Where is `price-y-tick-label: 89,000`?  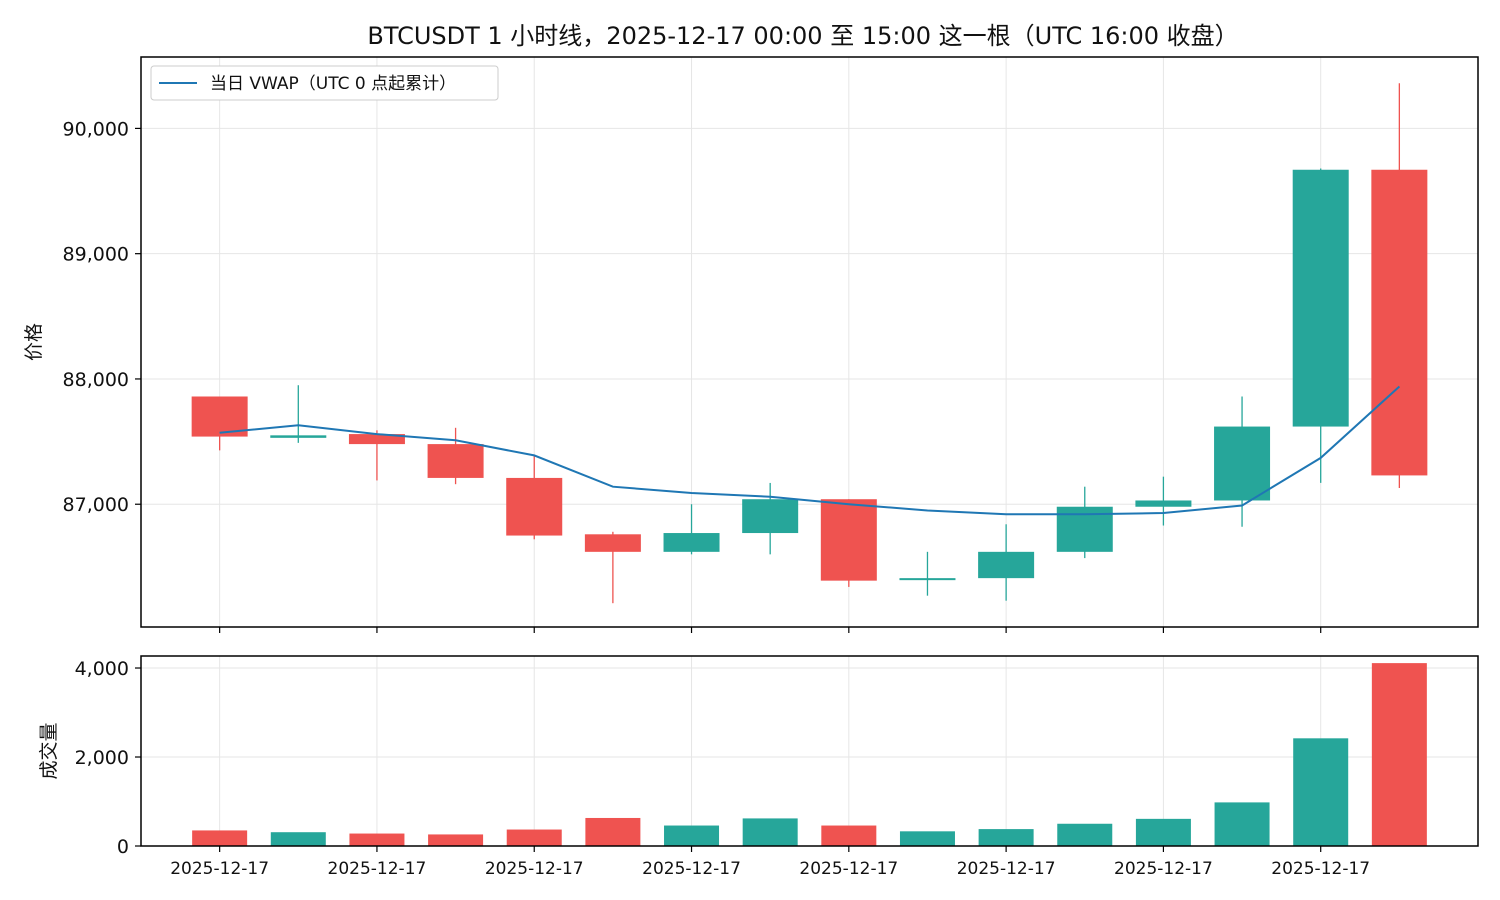
price-y-tick-label: 89,000 is located at coordinates (96, 255).